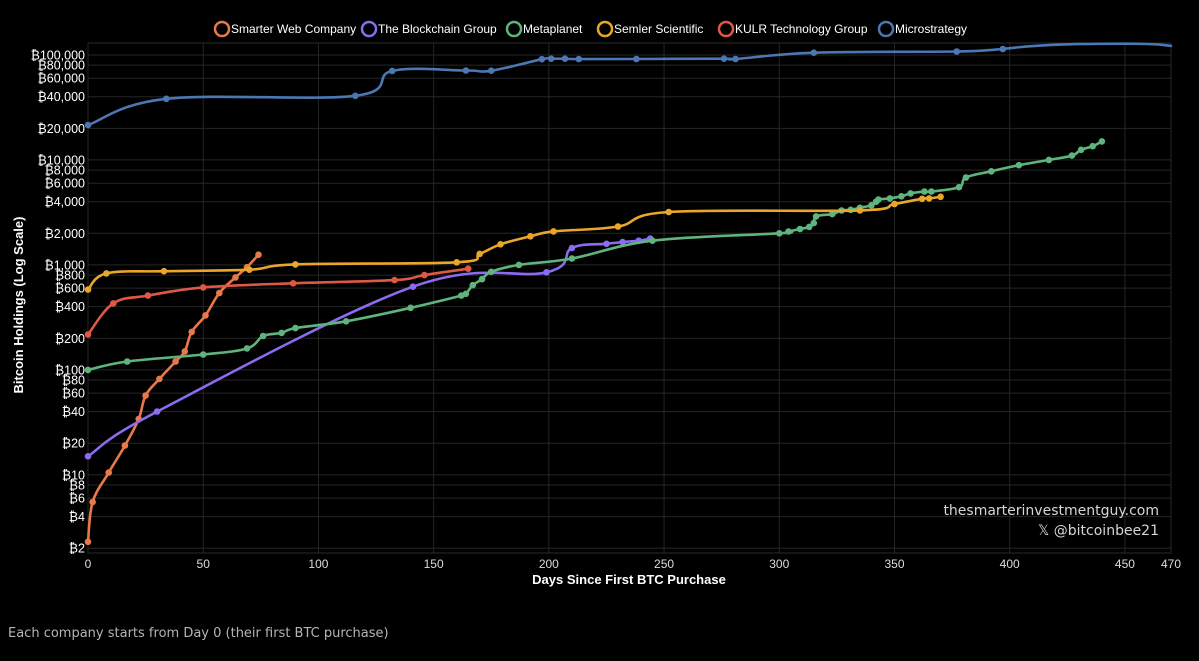 This screenshot has width=1199, height=661. I want to click on watermark-handle: 𝕏 @bitcoinbee21, so click(1098, 531).